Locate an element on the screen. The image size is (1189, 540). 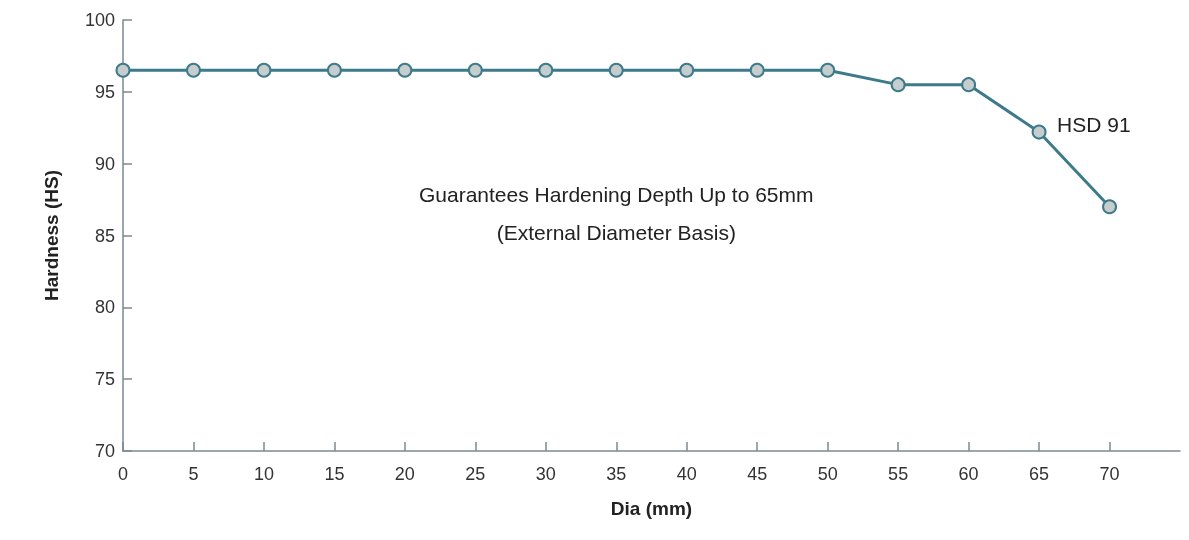
x-tick-label: 65 is located at coordinates (1039, 474).